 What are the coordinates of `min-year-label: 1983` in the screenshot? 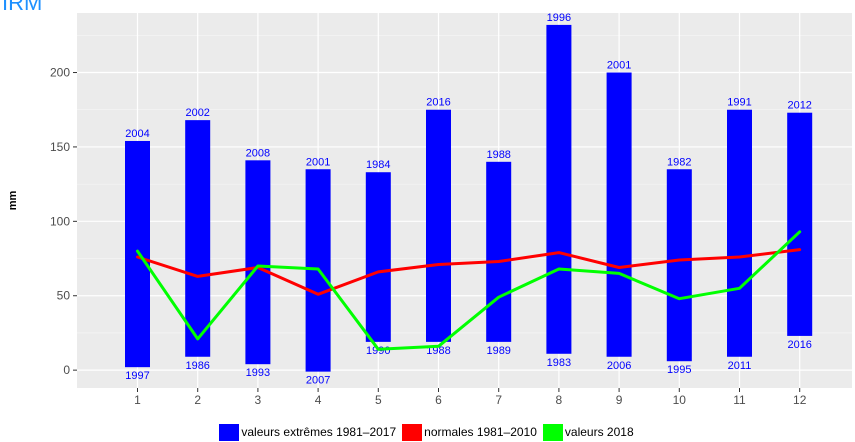 It's located at (559, 363).